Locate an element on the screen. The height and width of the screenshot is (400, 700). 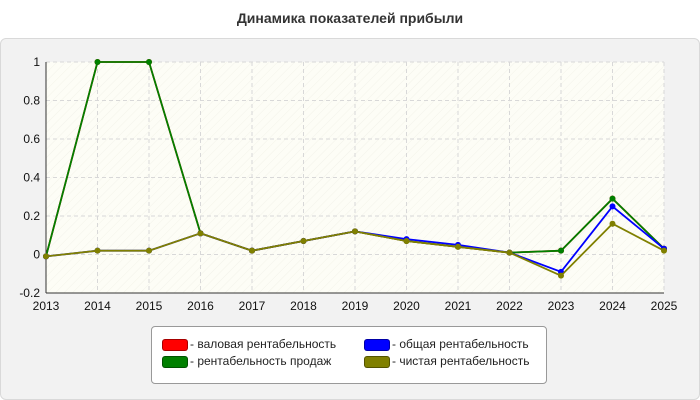
x-tick-label: 2019 is located at coordinates (355, 306).